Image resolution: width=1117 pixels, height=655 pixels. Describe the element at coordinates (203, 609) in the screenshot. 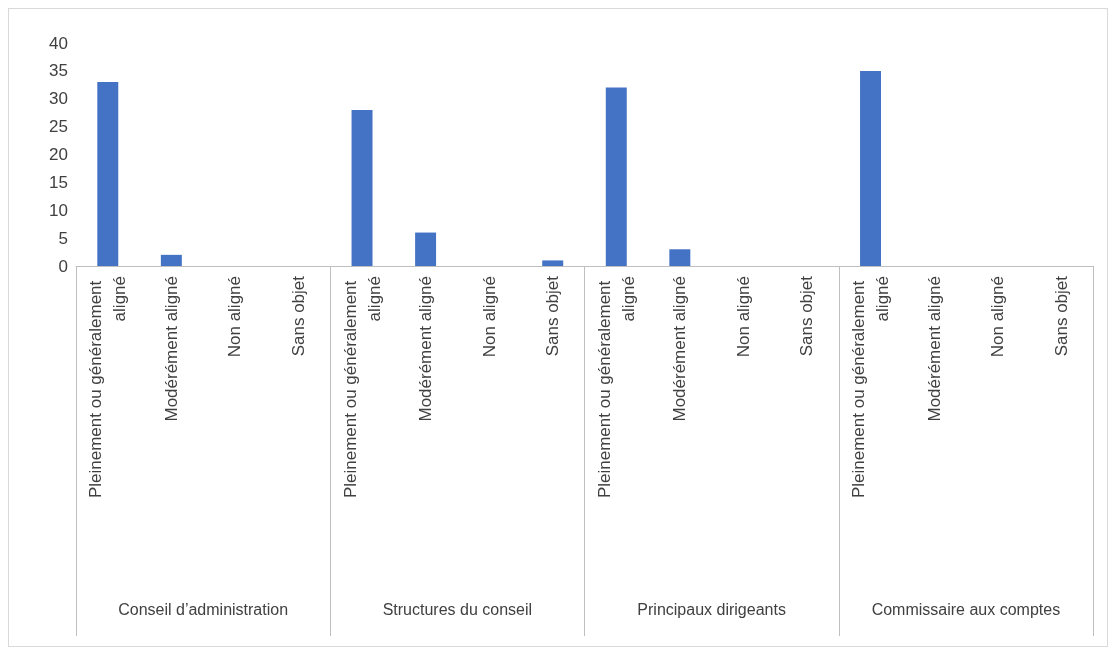

I see `text: Conseil d’administration` at that location.